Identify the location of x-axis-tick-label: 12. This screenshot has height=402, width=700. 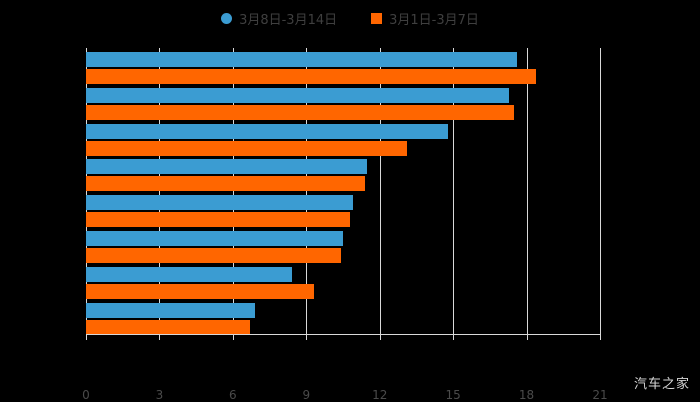
(380, 395).